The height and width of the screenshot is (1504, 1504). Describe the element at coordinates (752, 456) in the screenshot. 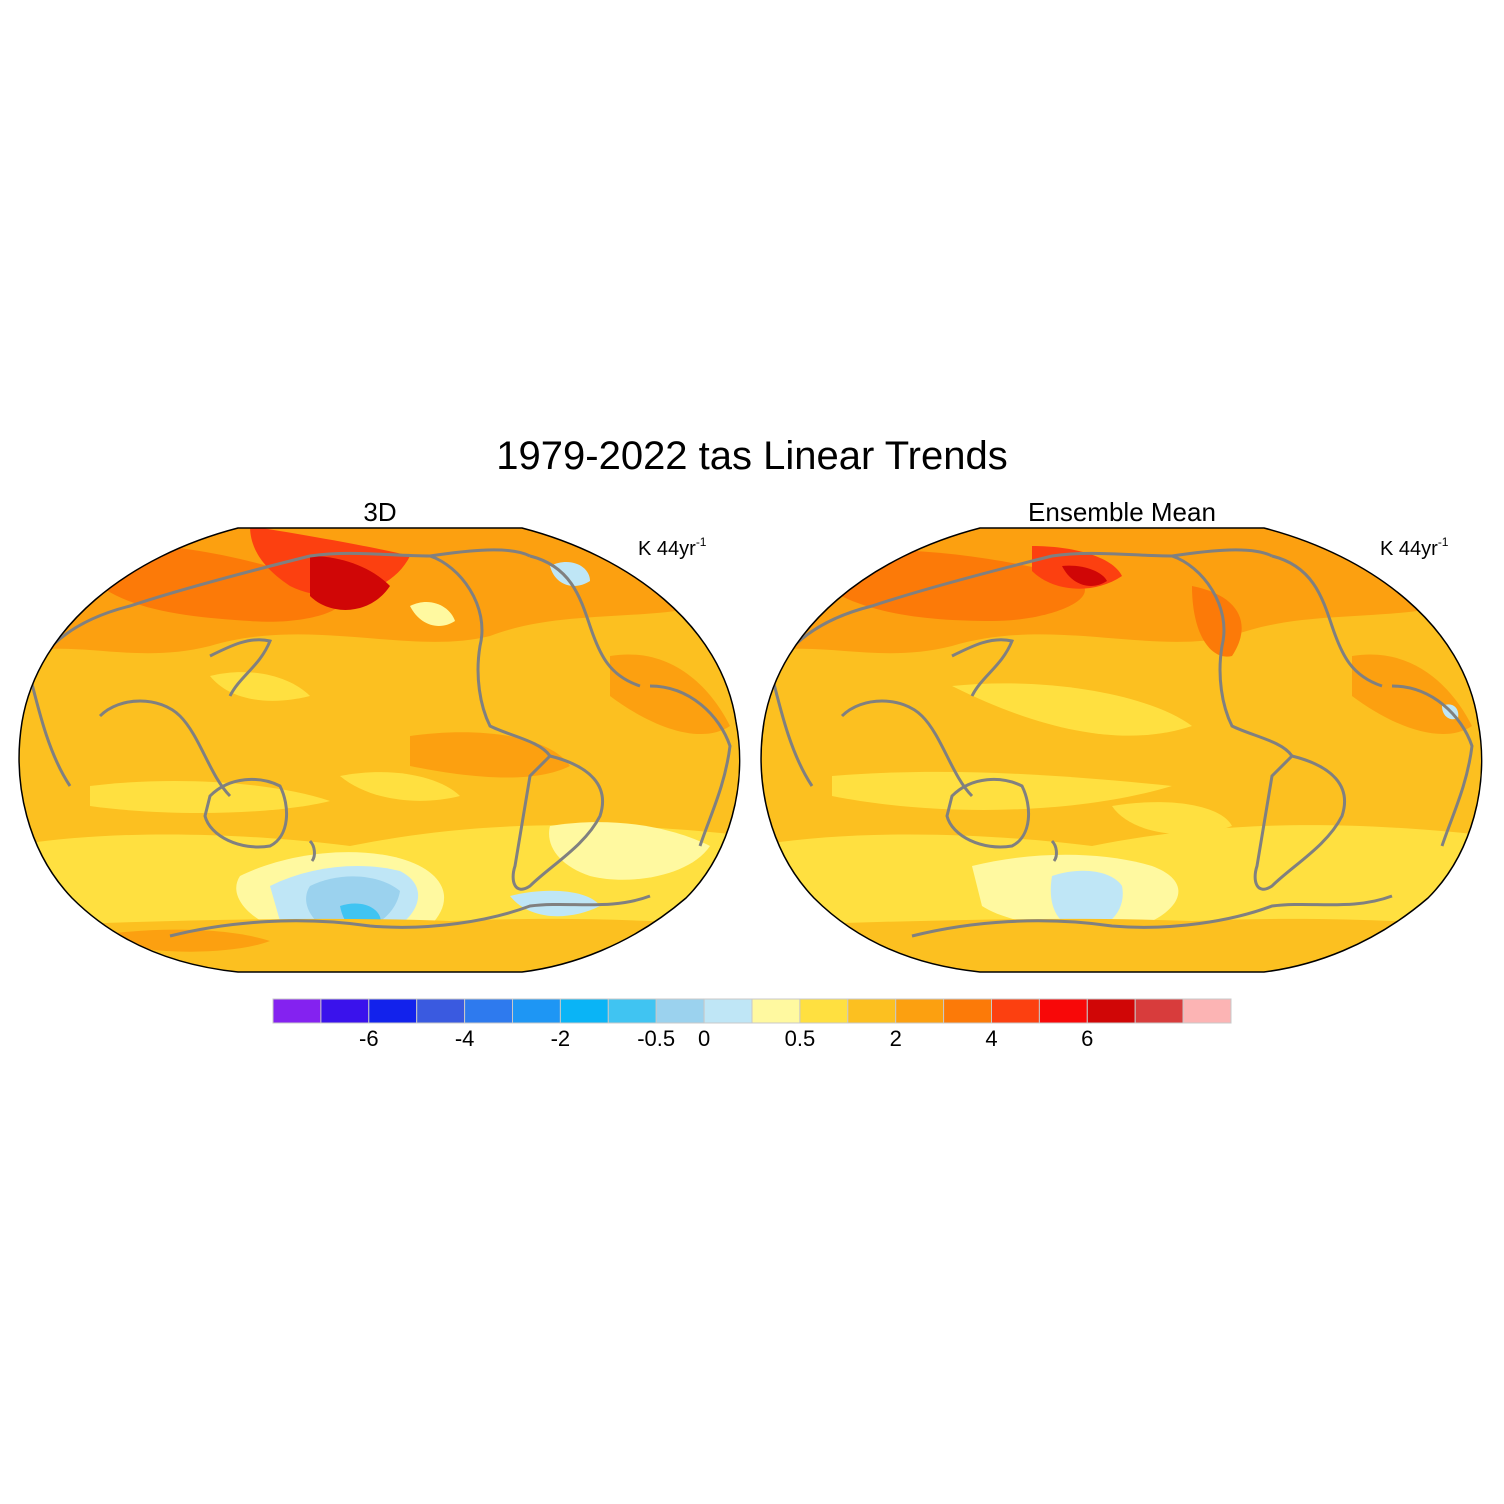

I see `figure-title: 1979-2022 tas Linear Trends` at that location.